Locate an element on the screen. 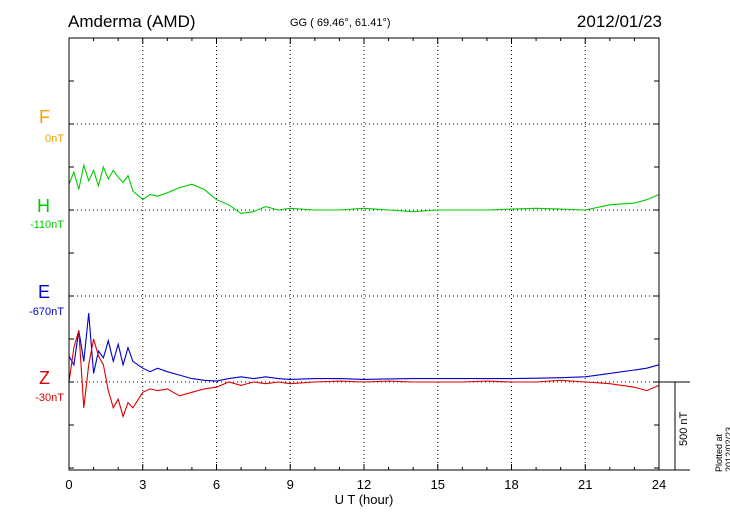 The image size is (730, 520). series-line-e is located at coordinates (364, 347).